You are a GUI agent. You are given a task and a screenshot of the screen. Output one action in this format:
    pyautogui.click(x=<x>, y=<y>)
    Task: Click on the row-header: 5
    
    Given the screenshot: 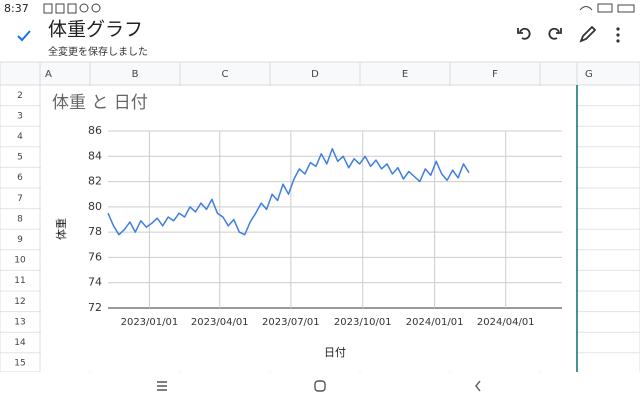 What is the action you would take?
    pyautogui.click(x=20, y=158)
    